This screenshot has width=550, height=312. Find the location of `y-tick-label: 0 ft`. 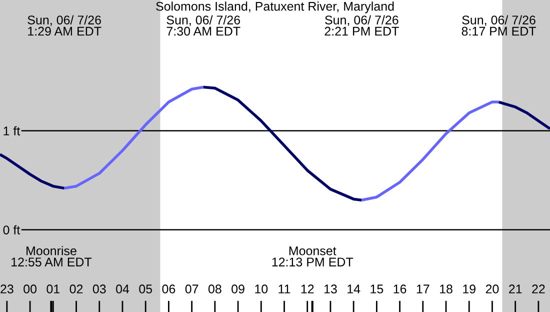

y-tick-label: 0 ft is located at coordinates (11, 229).